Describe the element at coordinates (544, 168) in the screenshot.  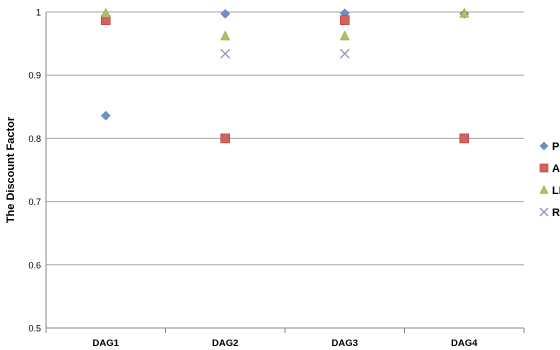
I see `legend-marker-ai` at that location.